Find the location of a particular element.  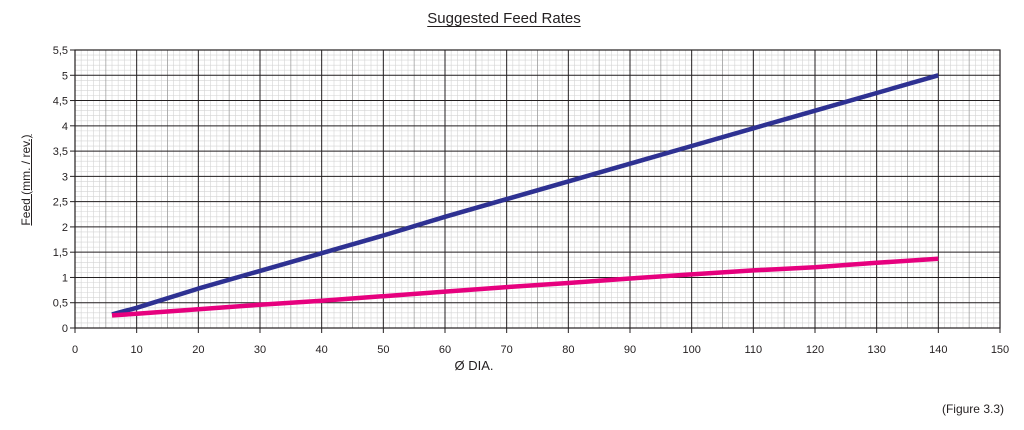

x-tick-label: 90 is located at coordinates (630, 350).